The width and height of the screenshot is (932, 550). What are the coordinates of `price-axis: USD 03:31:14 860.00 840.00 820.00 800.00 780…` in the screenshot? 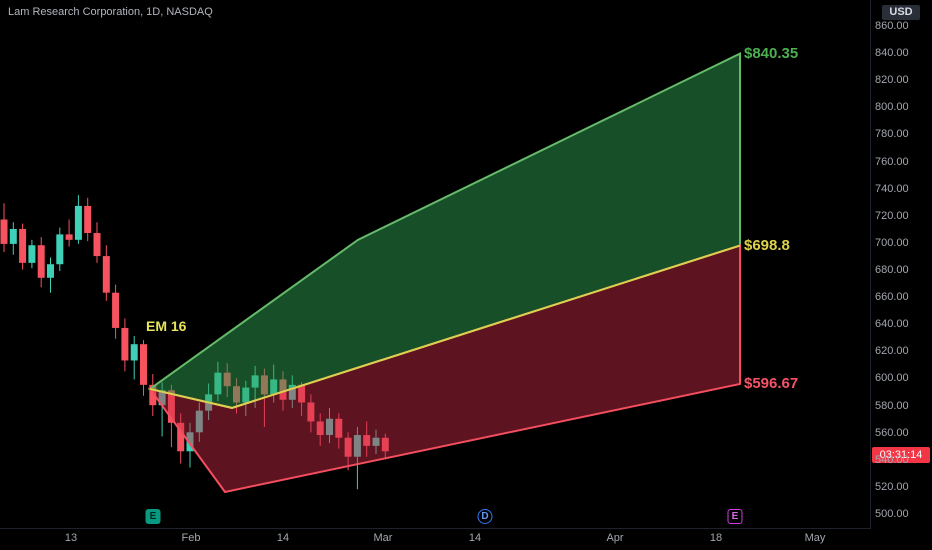 It's located at (901, 264).